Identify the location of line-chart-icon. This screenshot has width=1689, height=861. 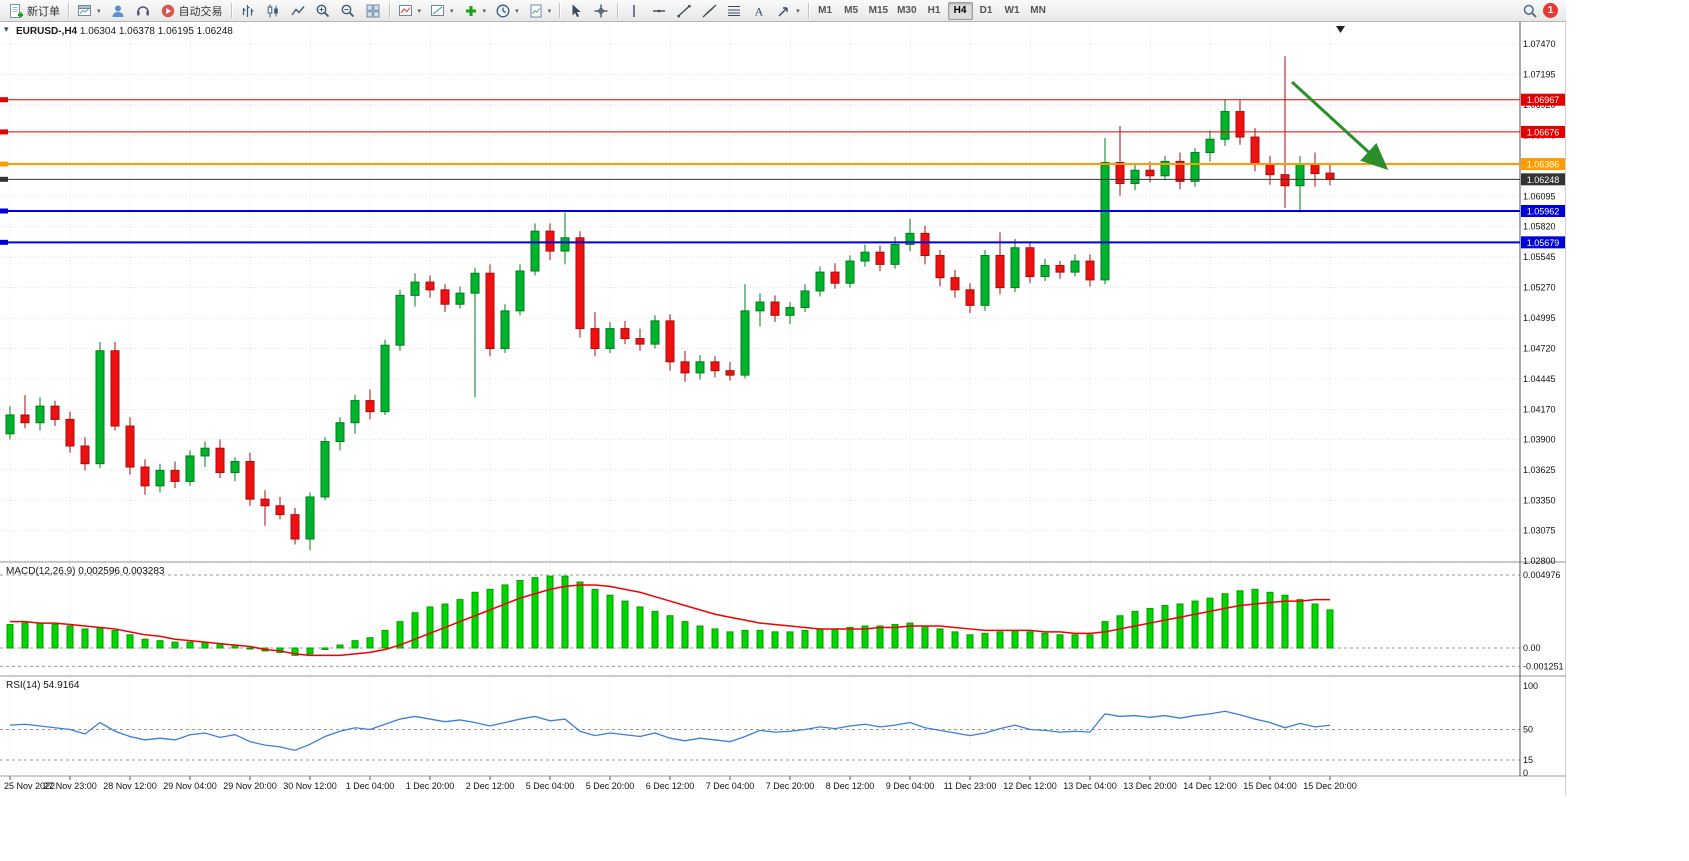
(298, 11).